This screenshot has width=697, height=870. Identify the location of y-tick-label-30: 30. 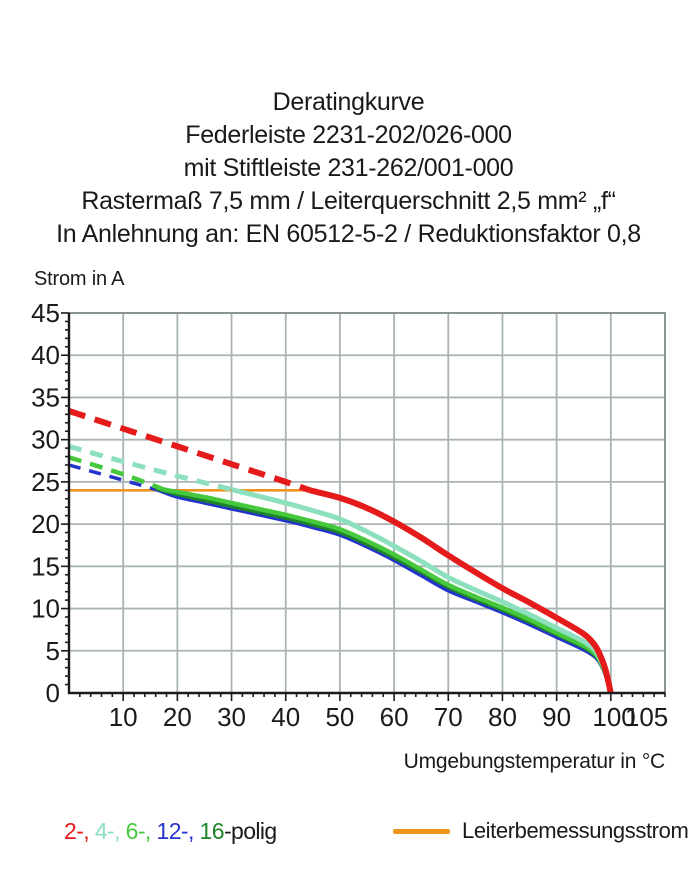
(45, 440).